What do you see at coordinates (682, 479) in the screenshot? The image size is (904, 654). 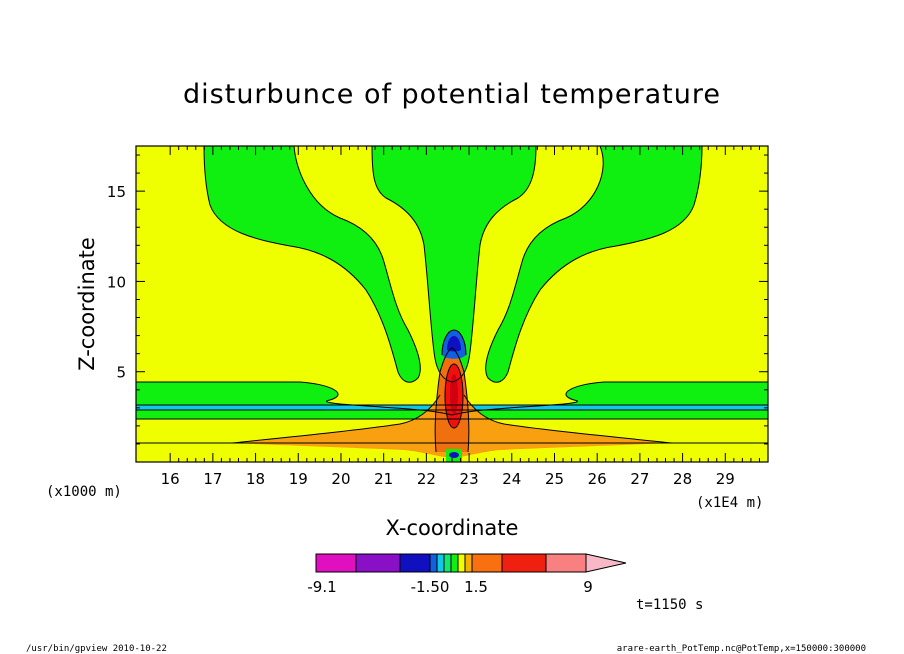 I see `x-tick-label-12: 28` at bounding box center [682, 479].